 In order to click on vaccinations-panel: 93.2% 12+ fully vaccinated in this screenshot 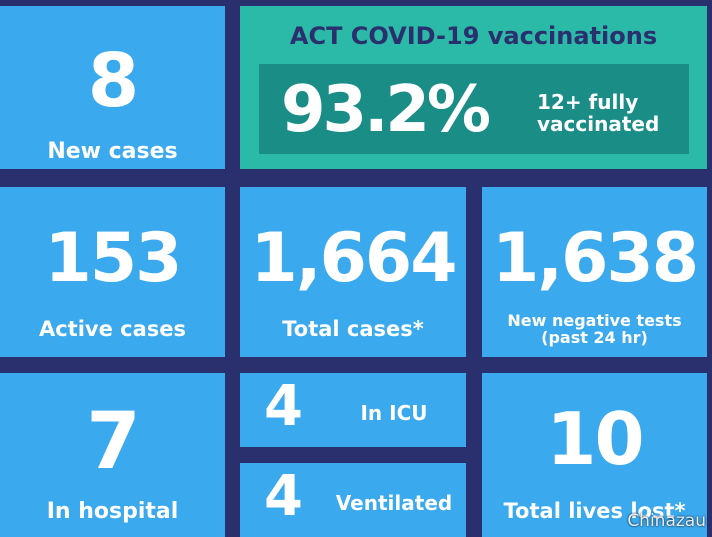, I will do `click(474, 109)`.